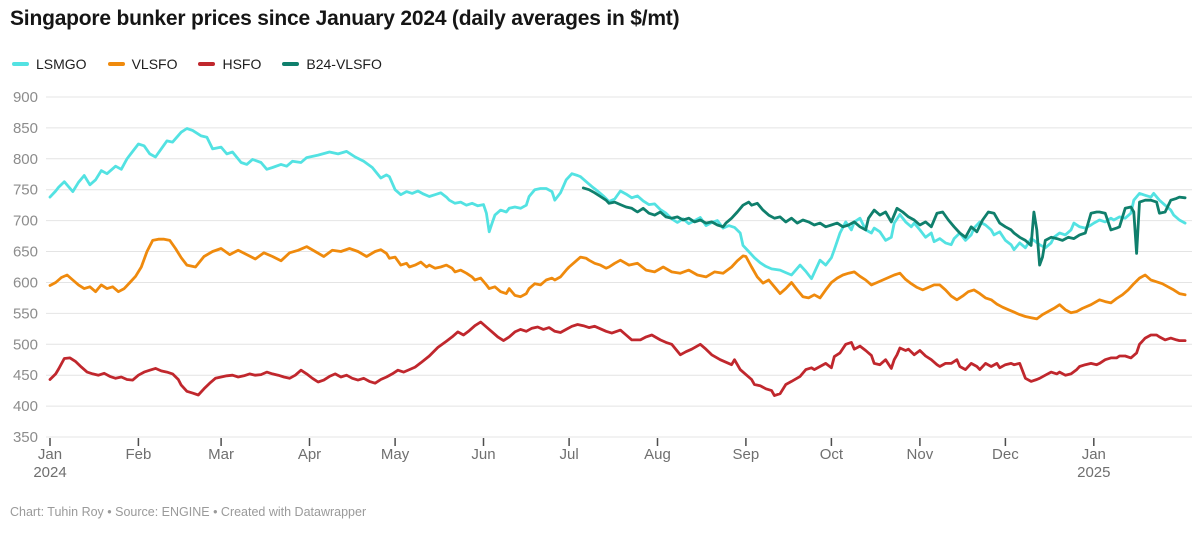 The width and height of the screenshot is (1200, 534). Describe the element at coordinates (25, 406) in the screenshot. I see `svg-text: 400` at that location.